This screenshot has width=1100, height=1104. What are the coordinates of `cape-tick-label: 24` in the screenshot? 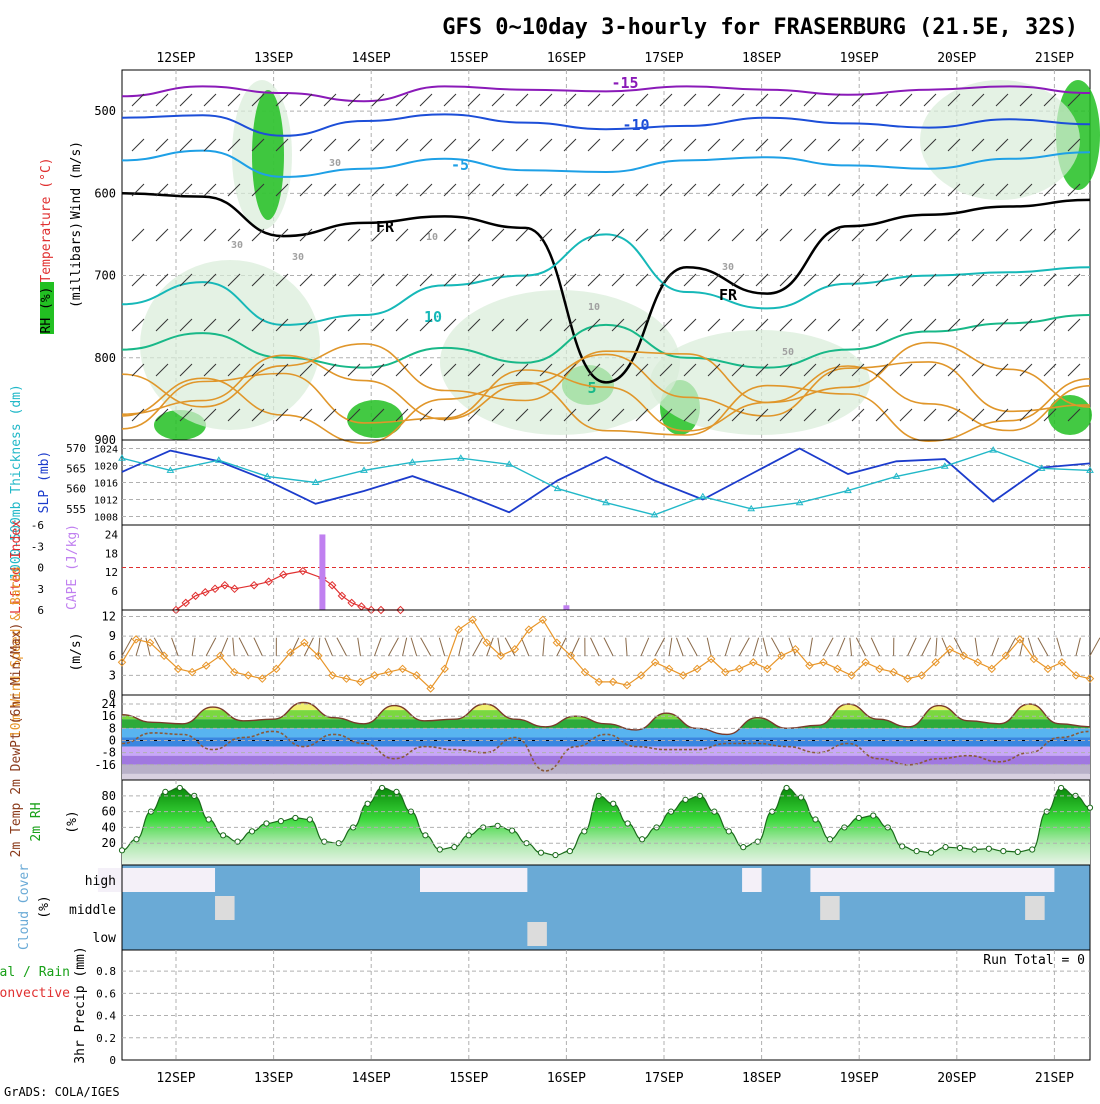 It's located at (112, 534).